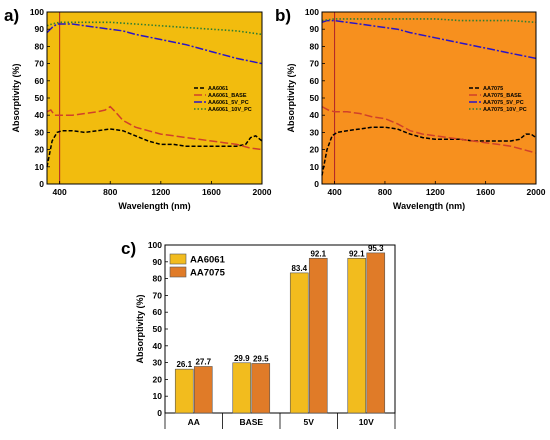 The image size is (550, 440). I want to click on bar-value-label: 83.4, so click(299, 268).